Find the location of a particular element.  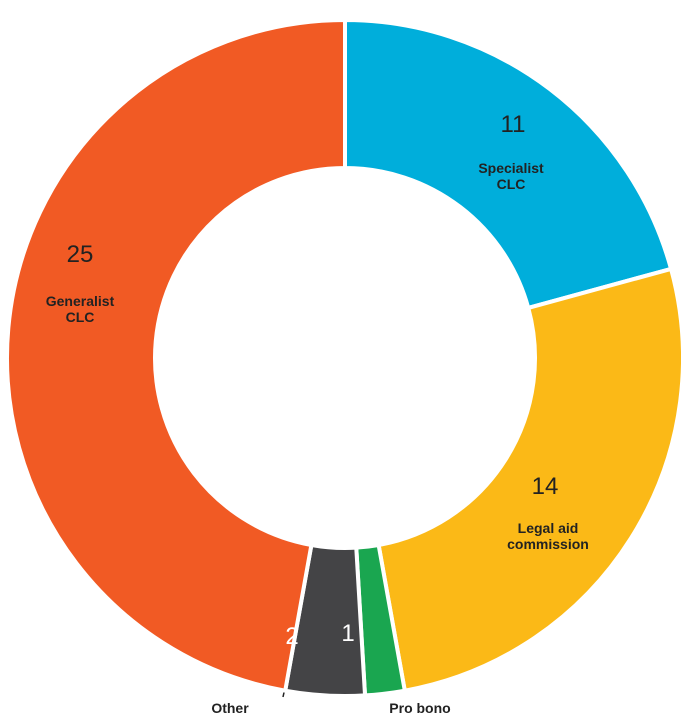

value-label: 1 is located at coordinates (348, 633).